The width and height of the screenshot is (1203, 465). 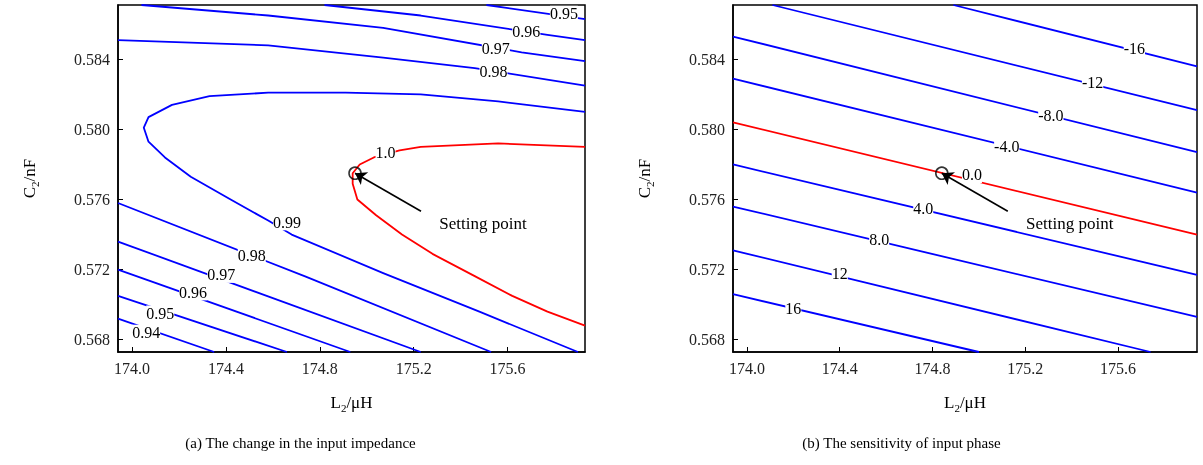 I want to click on text: (a) The change in the input impedance, so click(x=301, y=443).